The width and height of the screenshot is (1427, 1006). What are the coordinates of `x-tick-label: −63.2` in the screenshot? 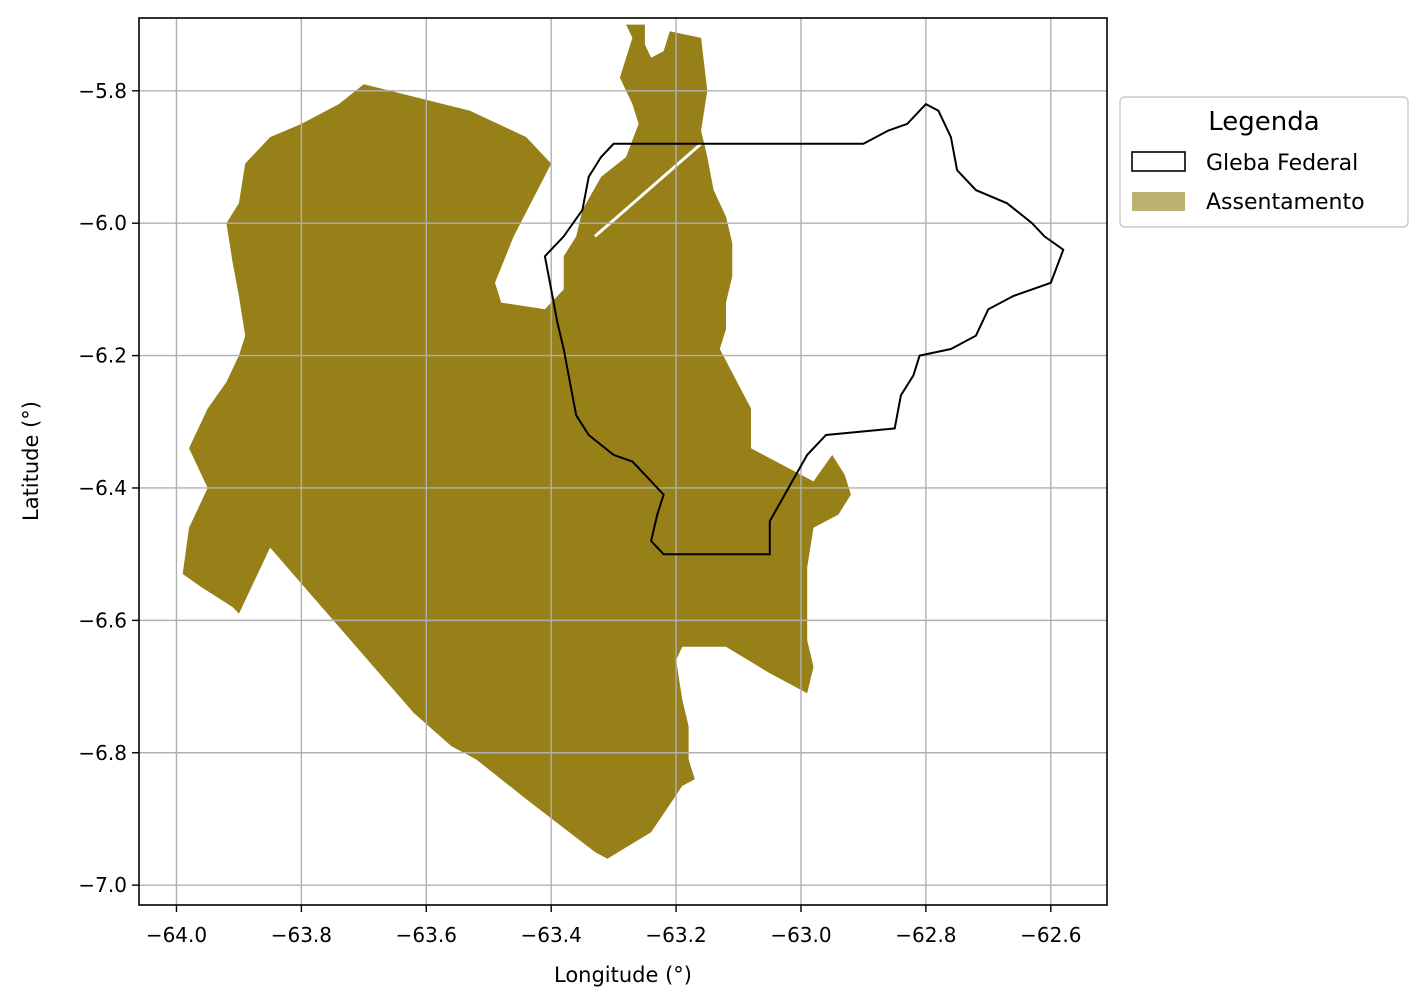 It's located at (675, 935).